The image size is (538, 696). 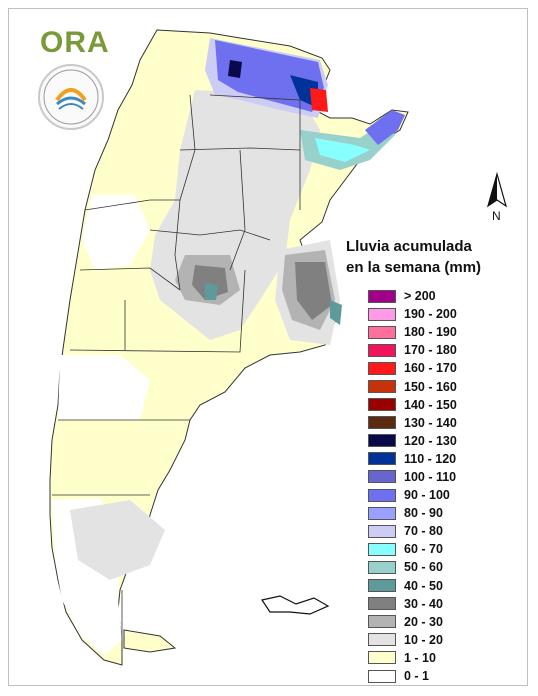 I want to click on legend-label: 120 - 130, so click(x=430, y=440).